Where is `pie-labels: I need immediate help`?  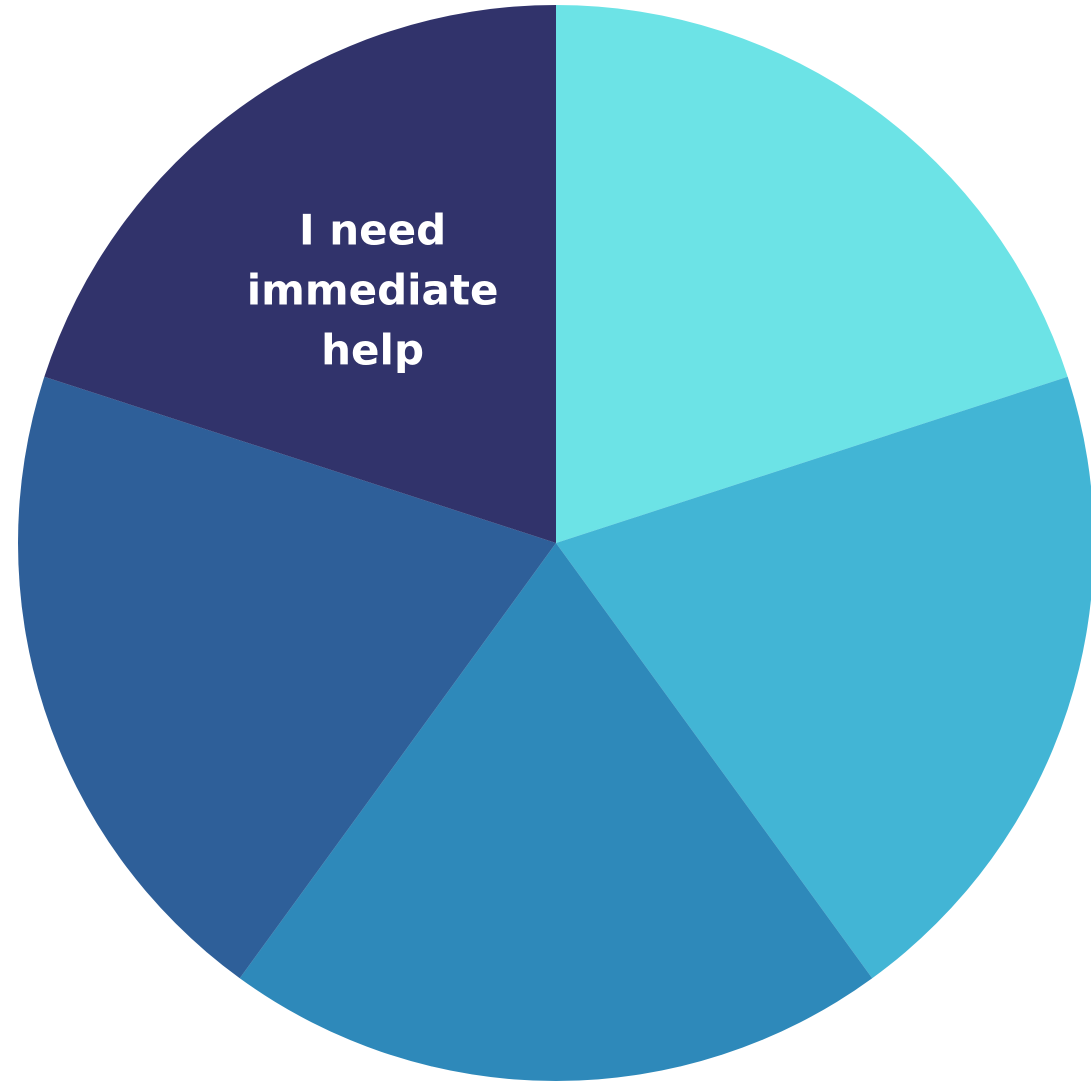 pie-labels: I need immediate help is located at coordinates (373, 290).